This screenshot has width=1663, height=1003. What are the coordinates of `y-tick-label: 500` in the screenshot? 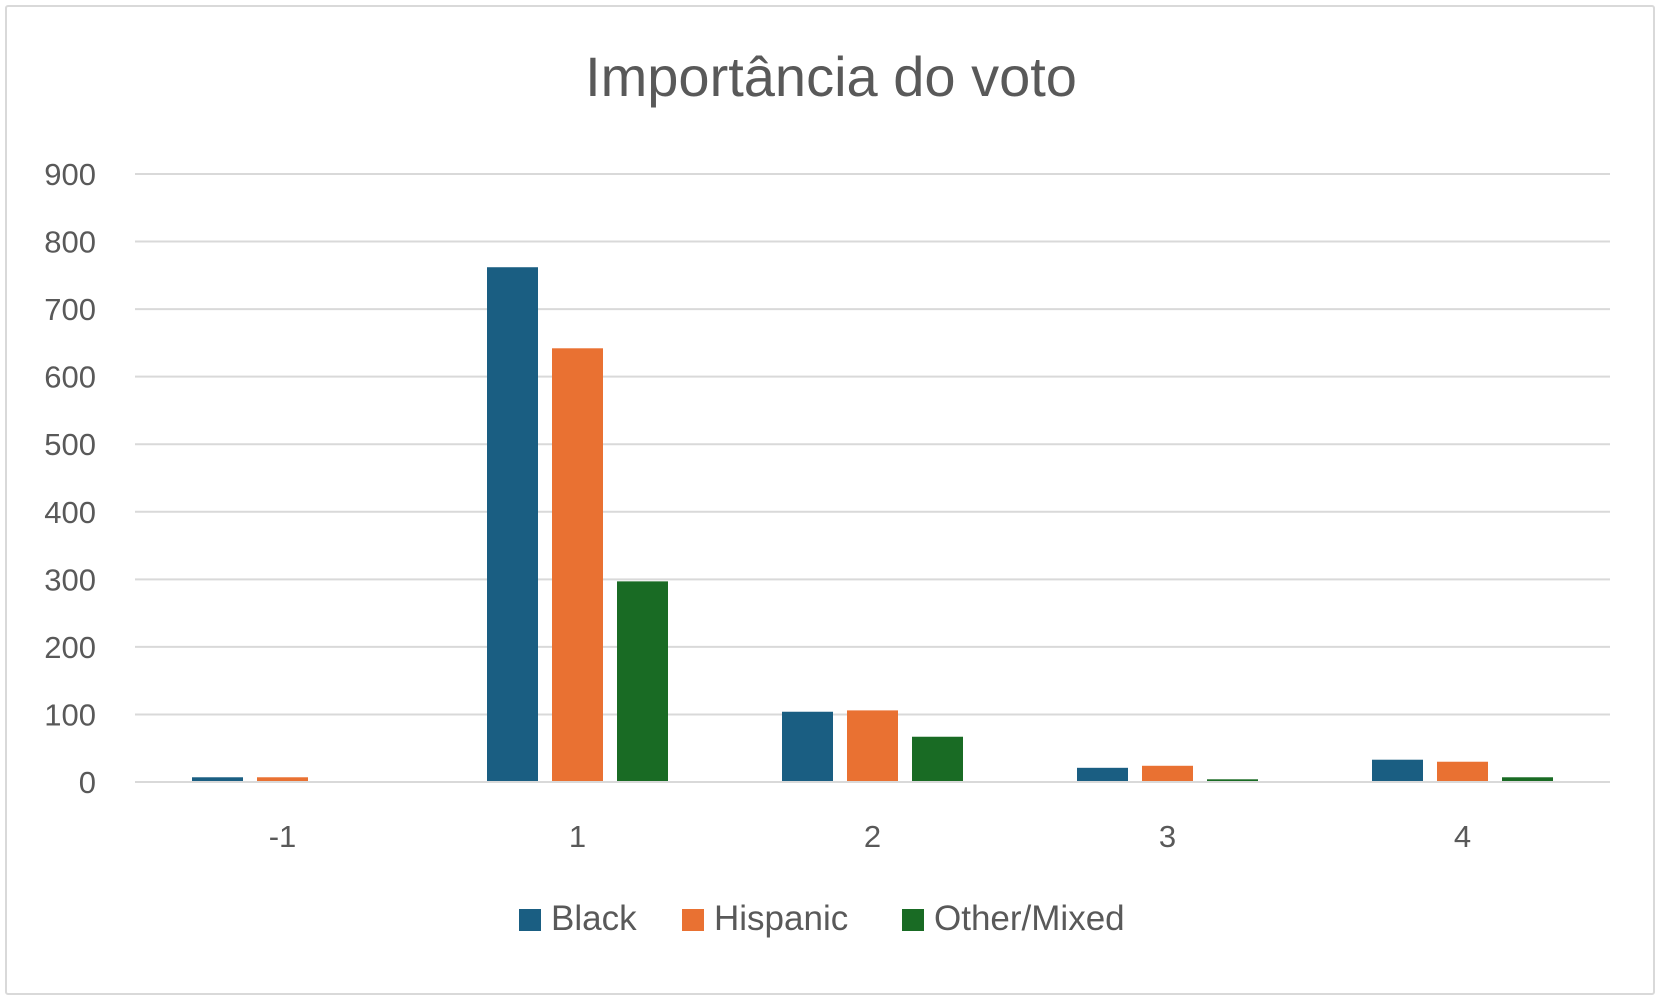 It's located at (70, 444).